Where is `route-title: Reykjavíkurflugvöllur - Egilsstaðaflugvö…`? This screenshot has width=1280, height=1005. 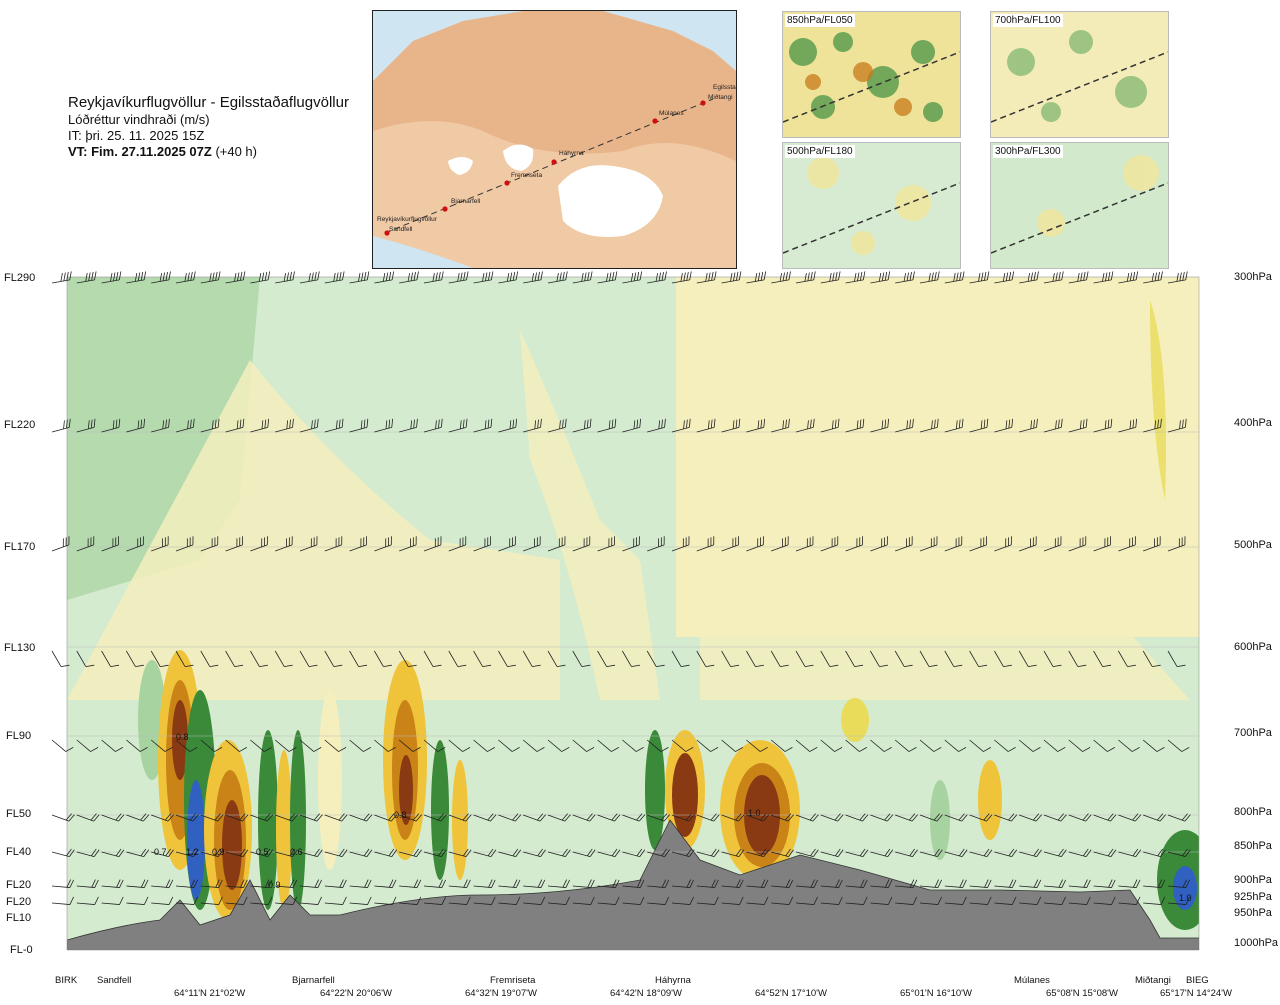
route-title: Reykjavíkurflugvöllur - Egilsstaðaflugvö… is located at coordinates (208, 102).